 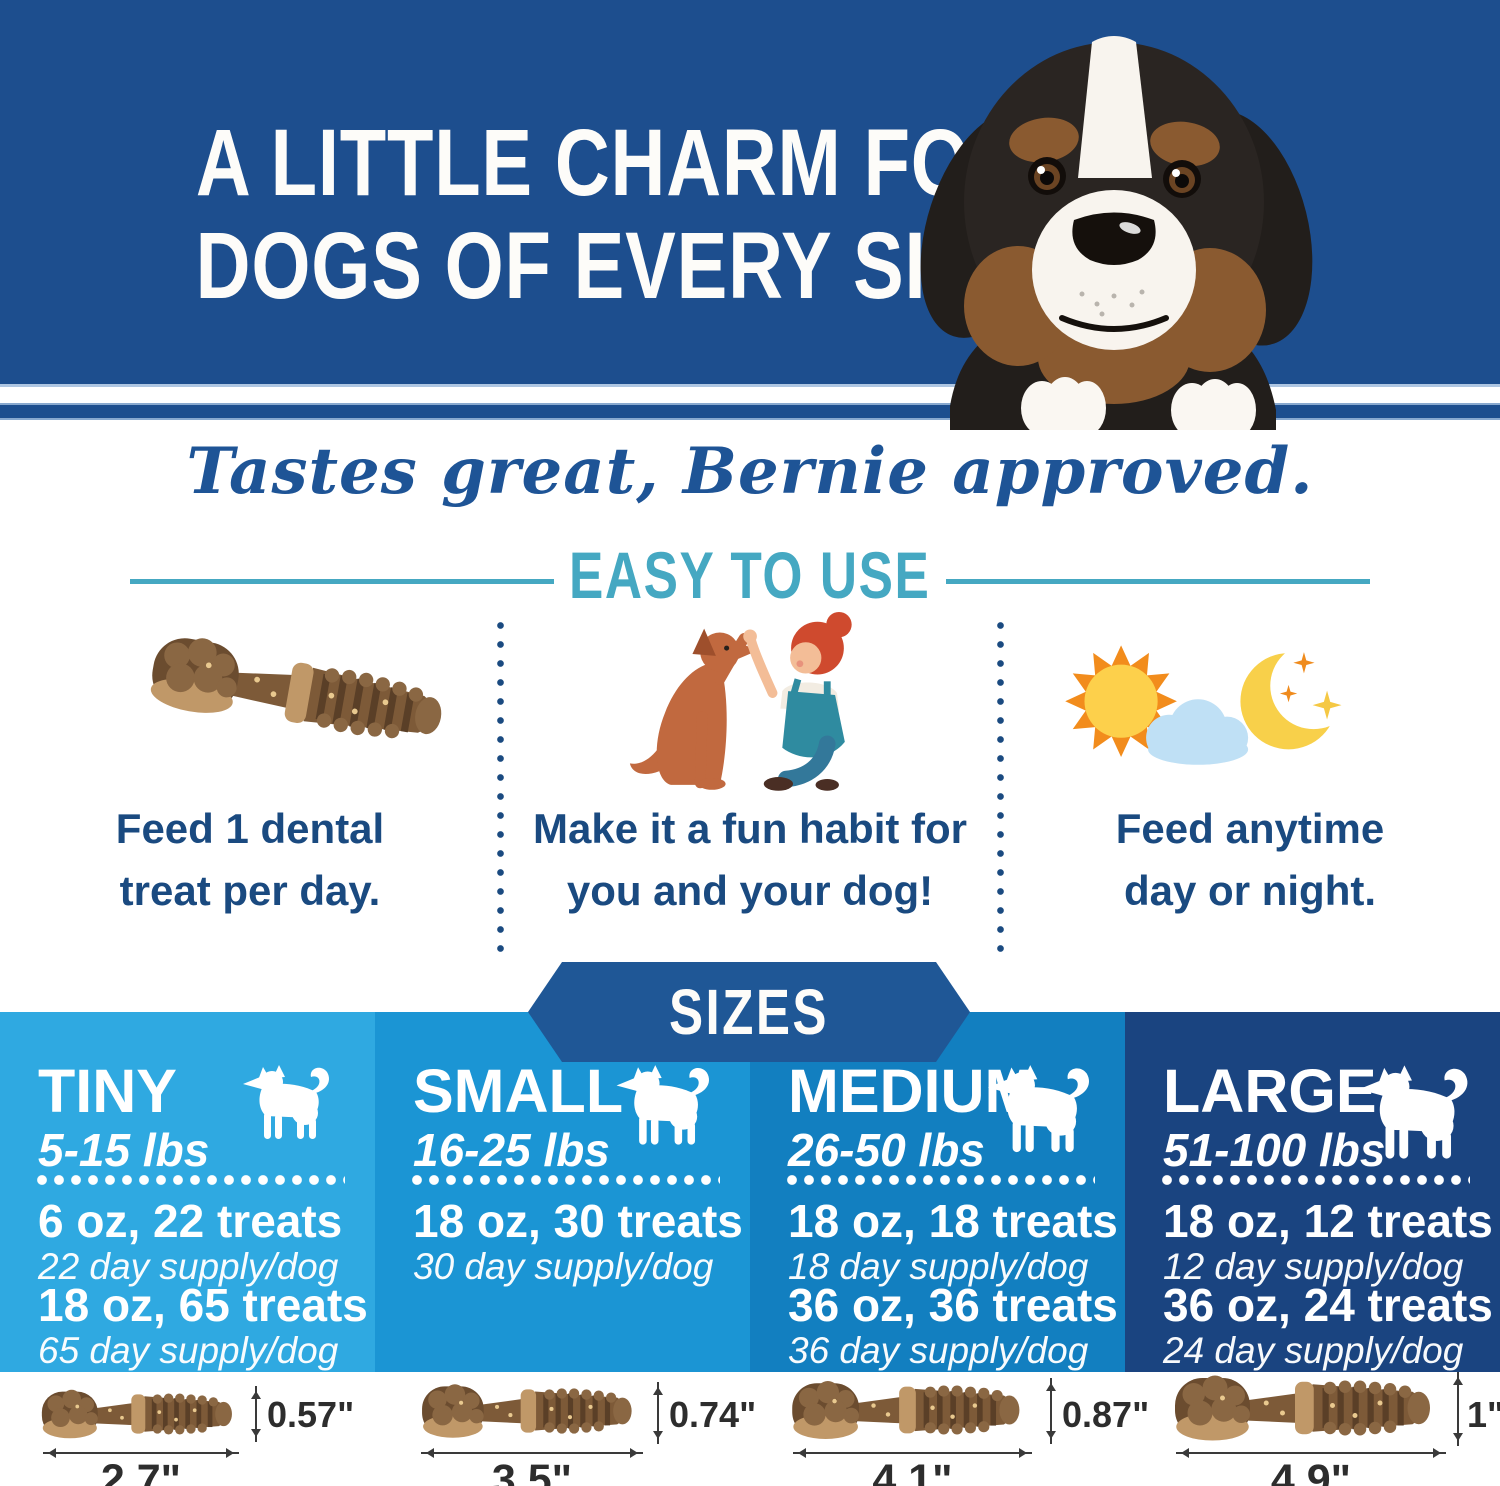 What do you see at coordinates (342, 581) in the screenshot?
I see `heading-rule-left` at bounding box center [342, 581].